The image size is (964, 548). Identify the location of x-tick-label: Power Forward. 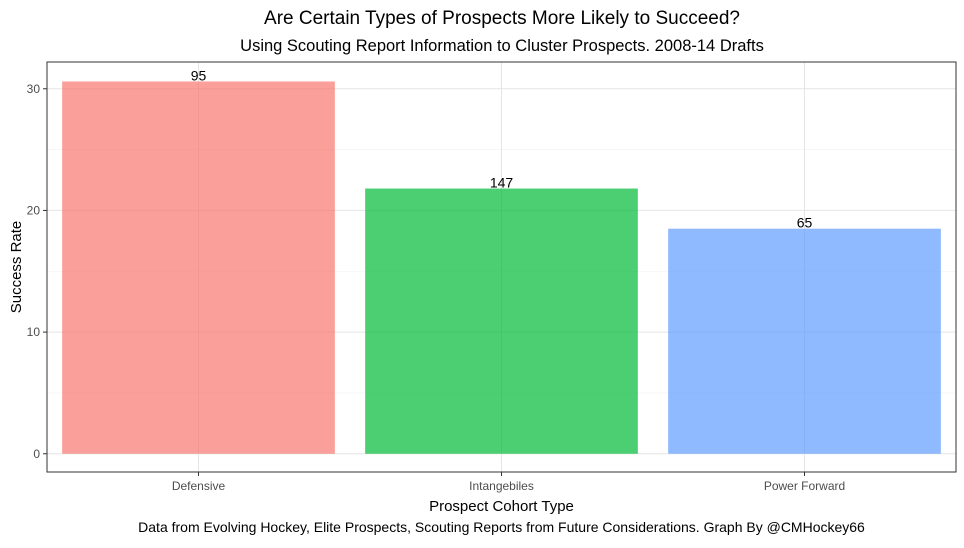
(804, 486).